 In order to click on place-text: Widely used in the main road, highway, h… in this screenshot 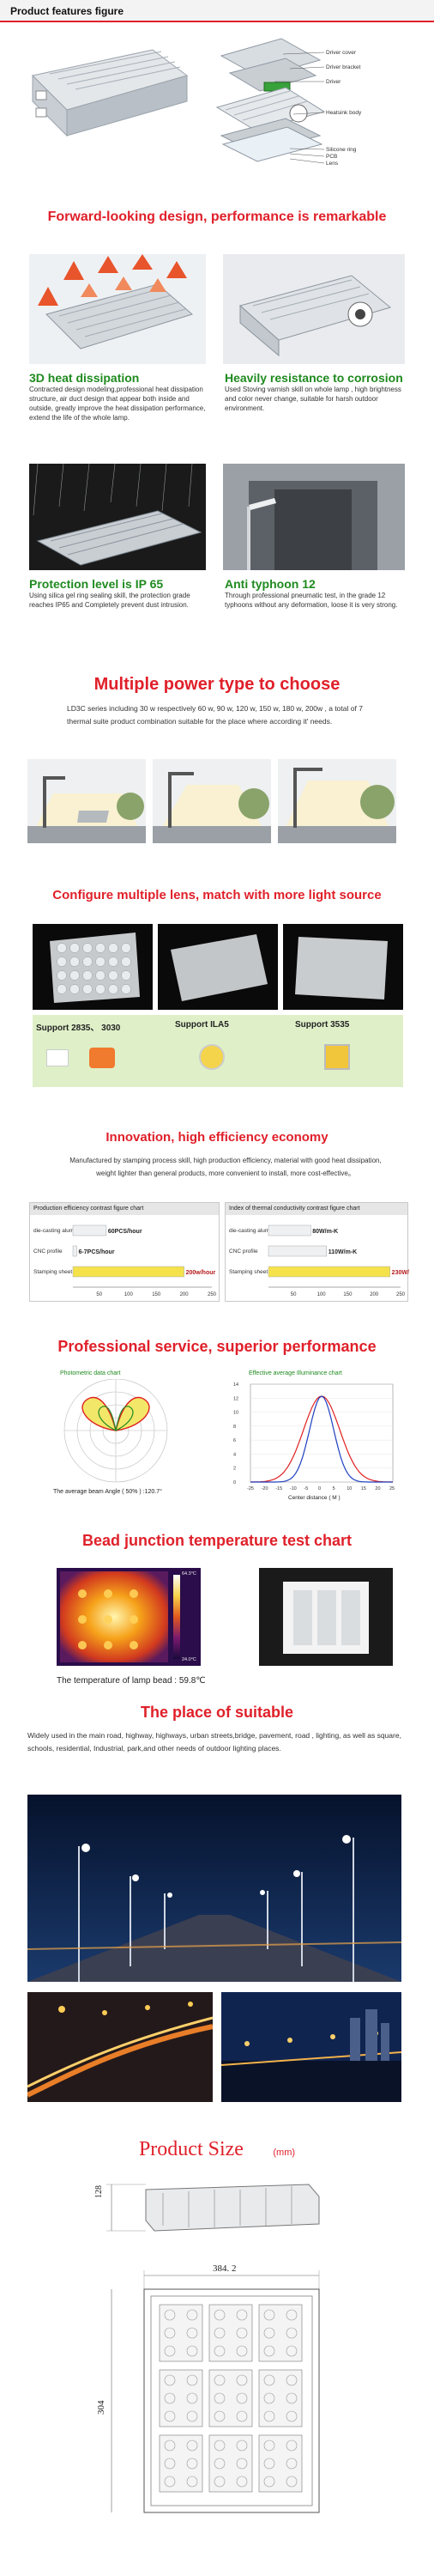, I will do `click(214, 1742)`.